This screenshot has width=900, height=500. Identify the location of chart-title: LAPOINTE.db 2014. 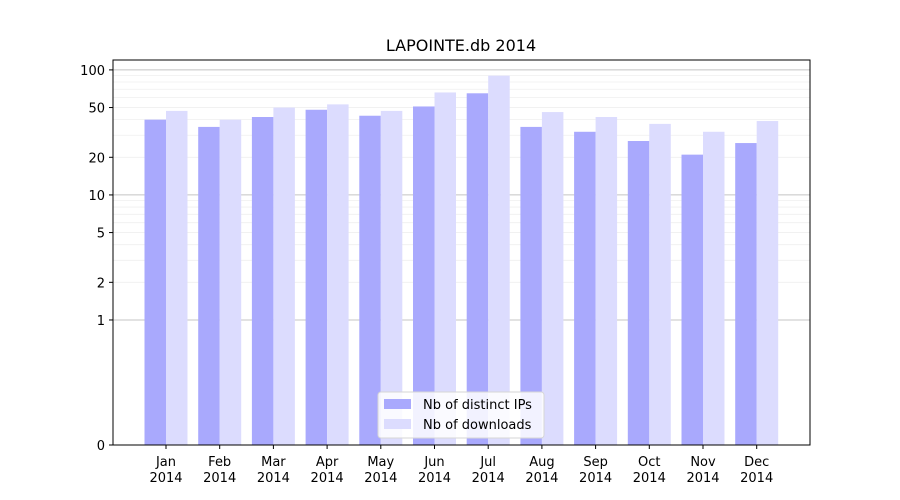
(461, 45).